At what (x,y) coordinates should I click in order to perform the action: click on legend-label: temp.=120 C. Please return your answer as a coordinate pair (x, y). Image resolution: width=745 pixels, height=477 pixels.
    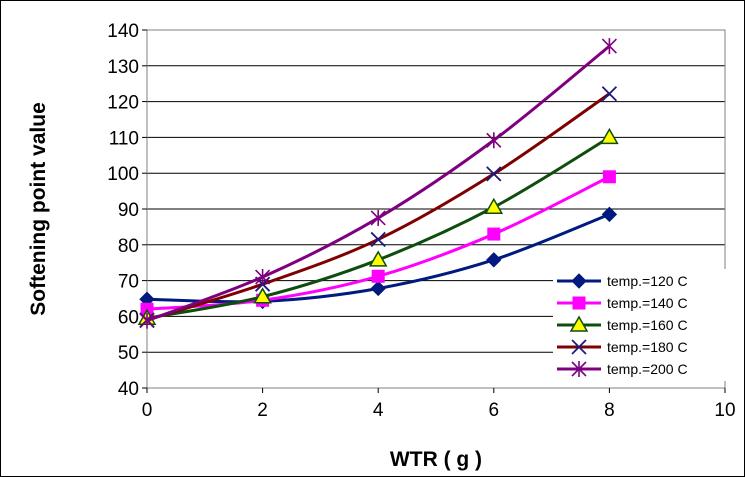
    Looking at the image, I should click on (647, 281).